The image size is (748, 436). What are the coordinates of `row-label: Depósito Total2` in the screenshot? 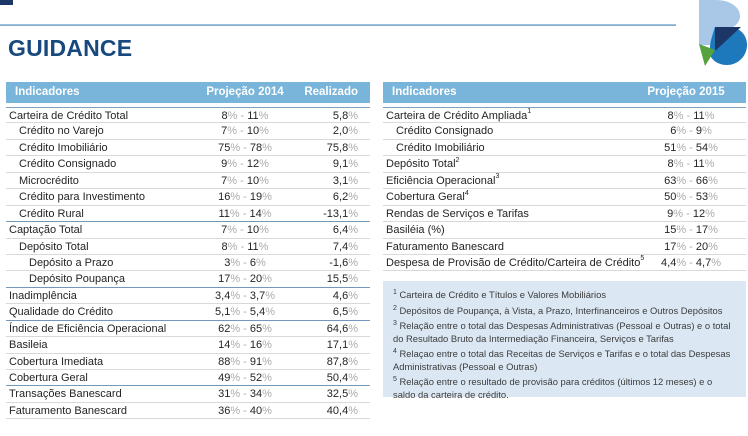 It's located at (423, 163).